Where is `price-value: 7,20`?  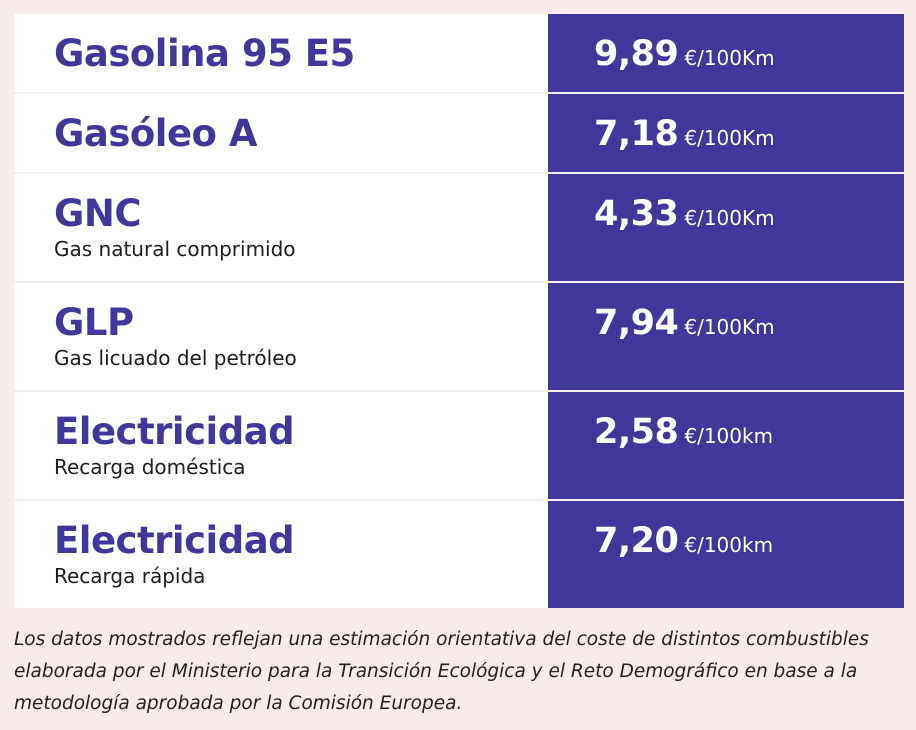
price-value: 7,20 is located at coordinates (636, 541).